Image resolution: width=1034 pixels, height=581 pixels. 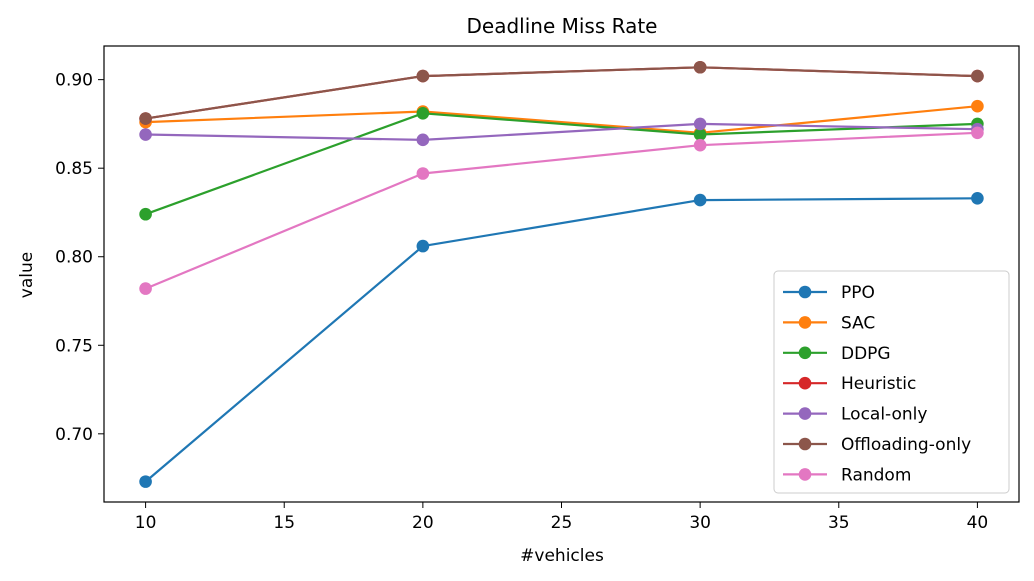 I want to click on y-tick-label: 0.75, so click(x=74, y=346).